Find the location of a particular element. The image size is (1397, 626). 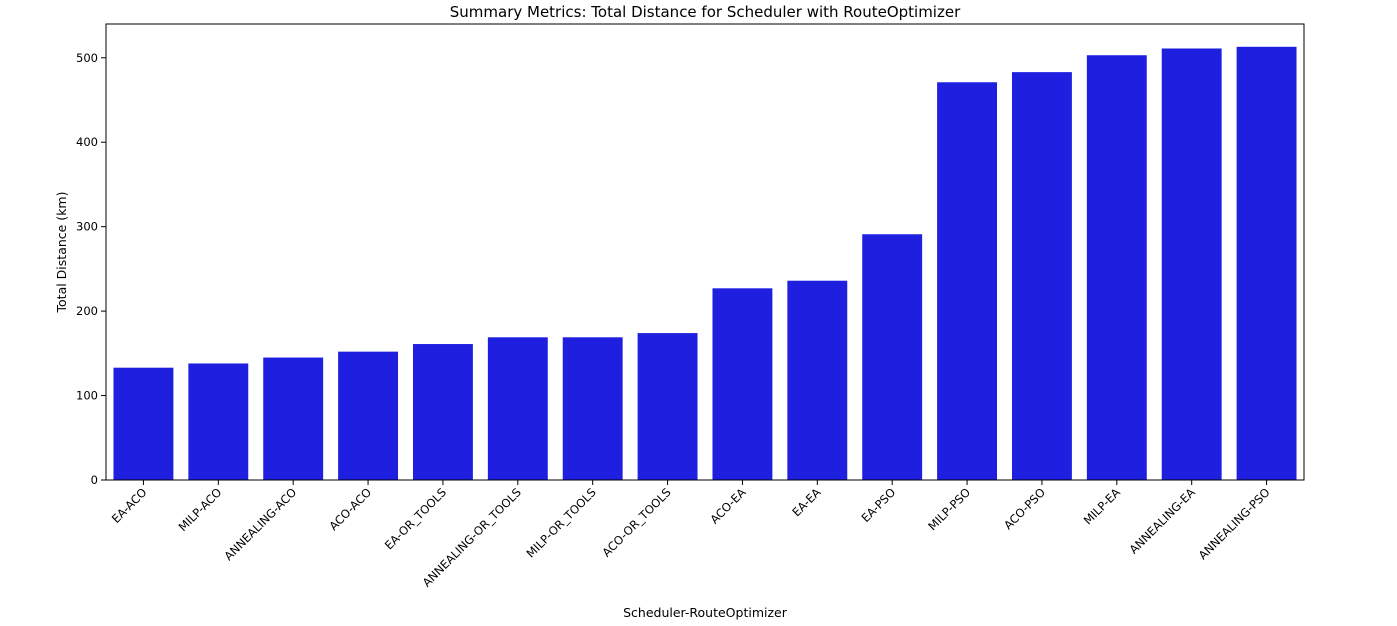

bar-aco-aco is located at coordinates (368, 415).